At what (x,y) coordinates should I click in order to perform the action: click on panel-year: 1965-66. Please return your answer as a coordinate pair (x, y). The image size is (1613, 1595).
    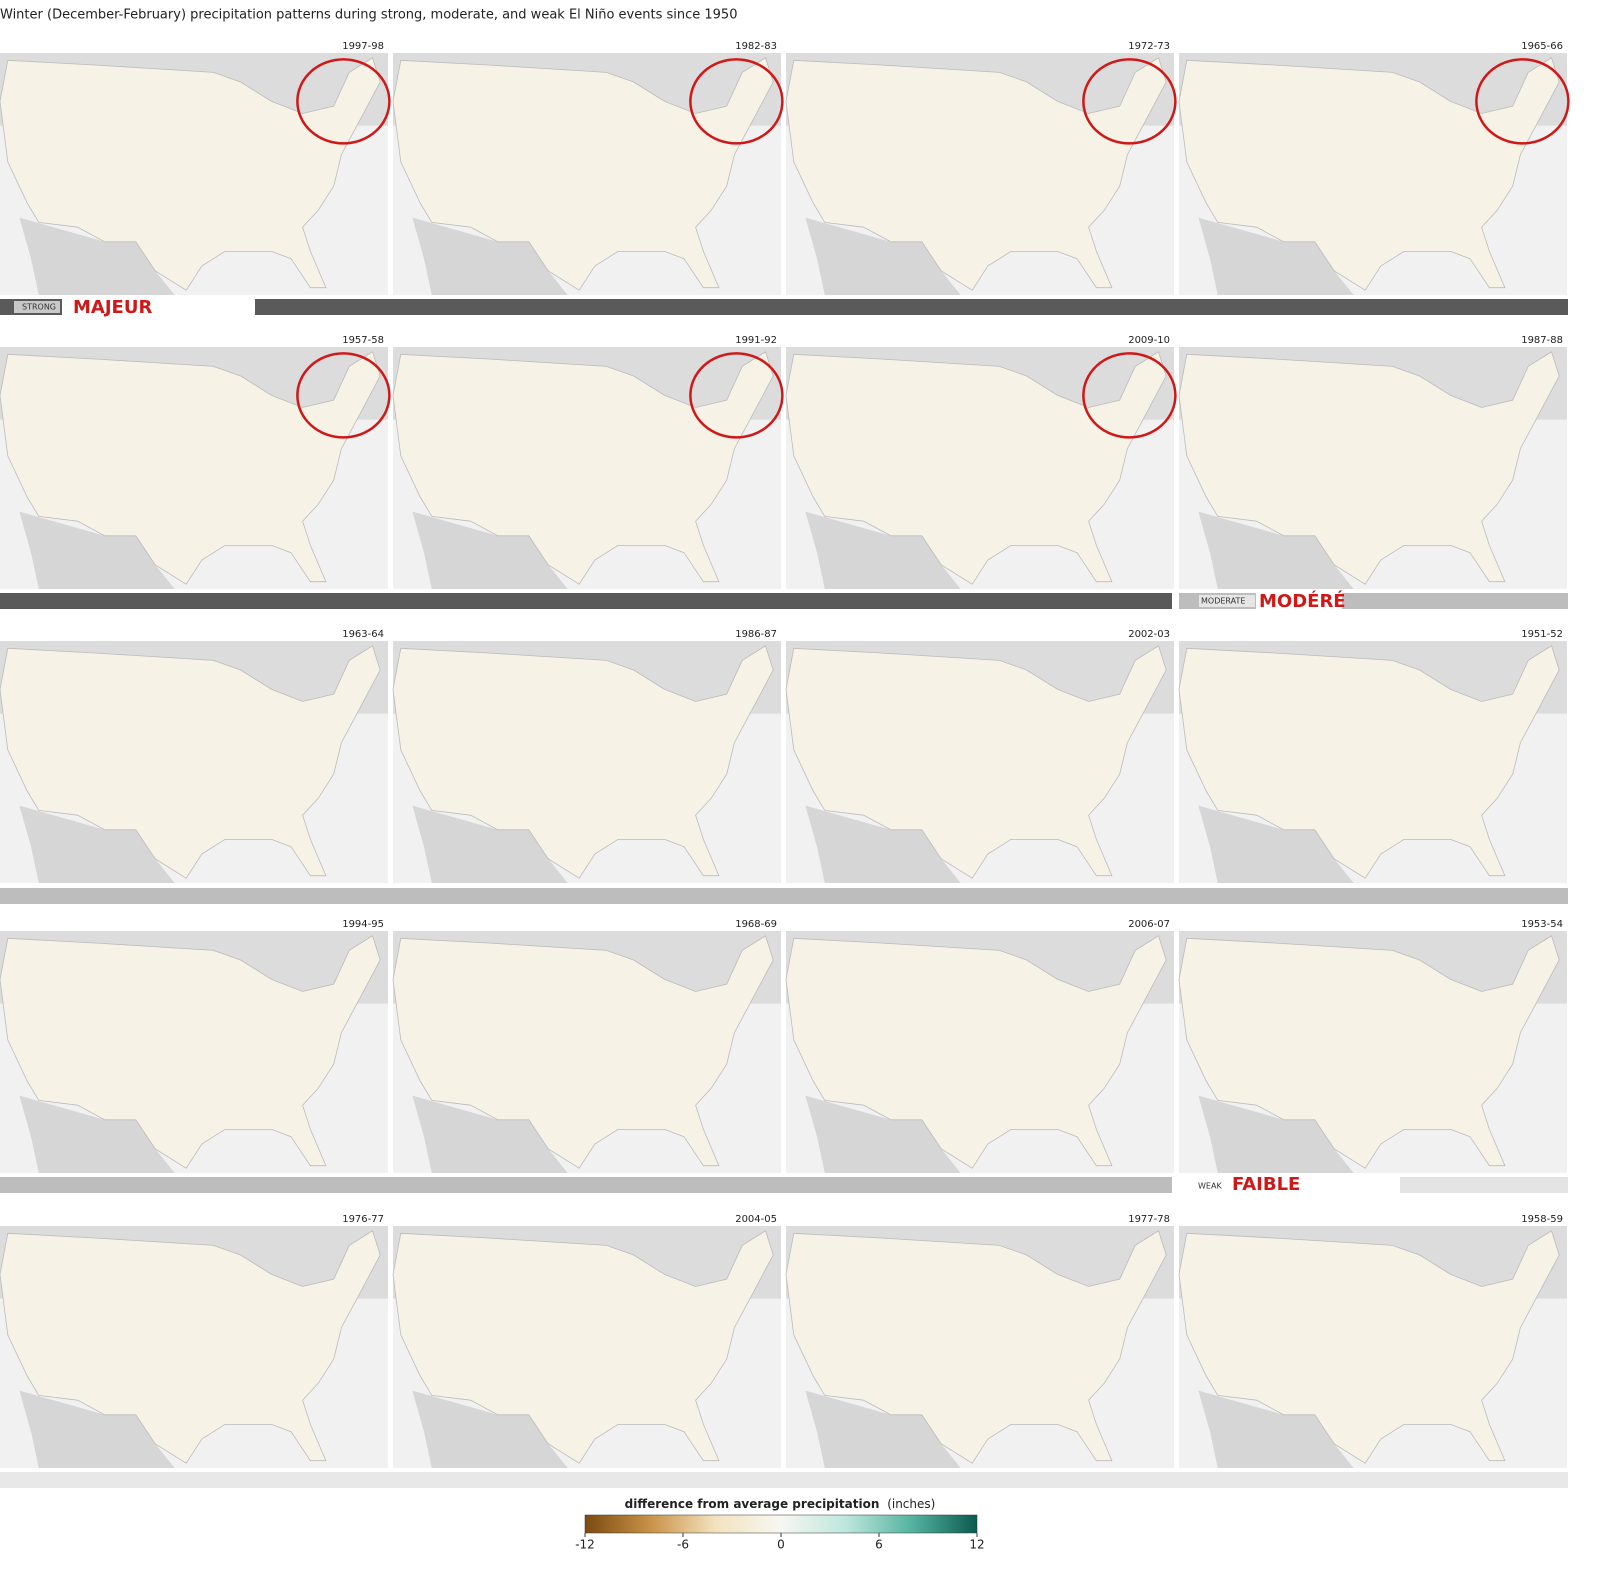
    Looking at the image, I should click on (1542, 46).